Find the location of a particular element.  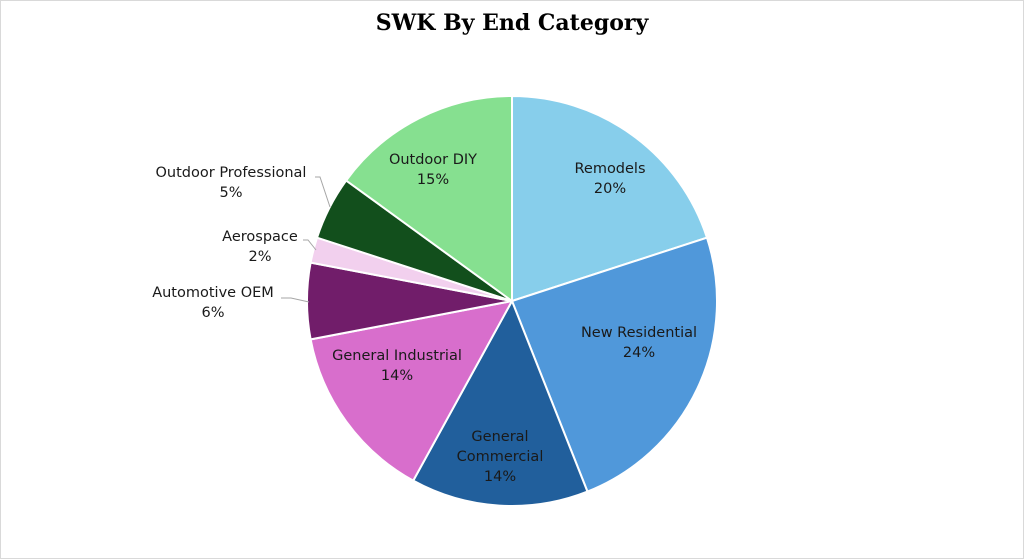

pie-slice-general-industrial is located at coordinates (411, 390).